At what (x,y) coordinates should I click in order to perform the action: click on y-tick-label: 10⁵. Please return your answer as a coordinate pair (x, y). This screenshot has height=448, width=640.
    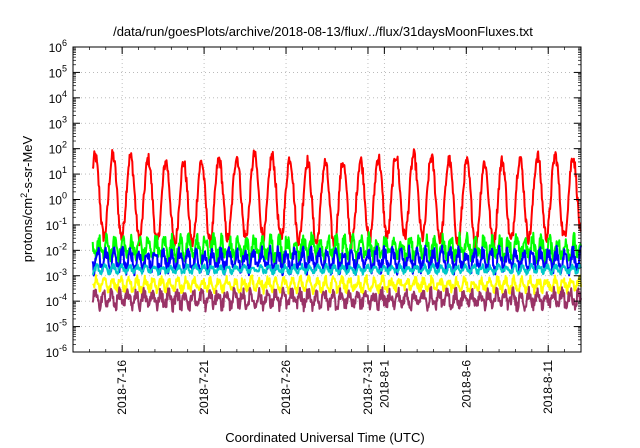
    Looking at the image, I should click on (58, 71).